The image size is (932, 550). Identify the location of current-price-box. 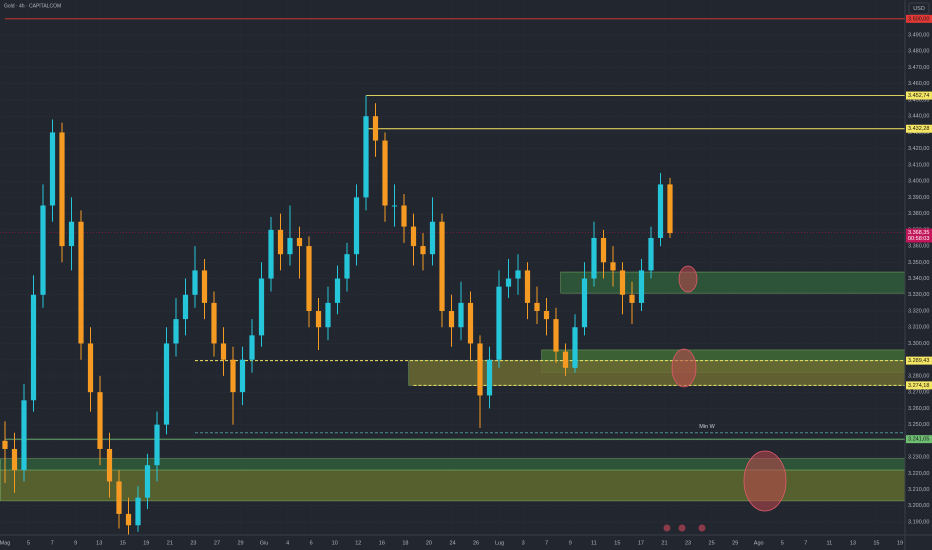
(919, 235).